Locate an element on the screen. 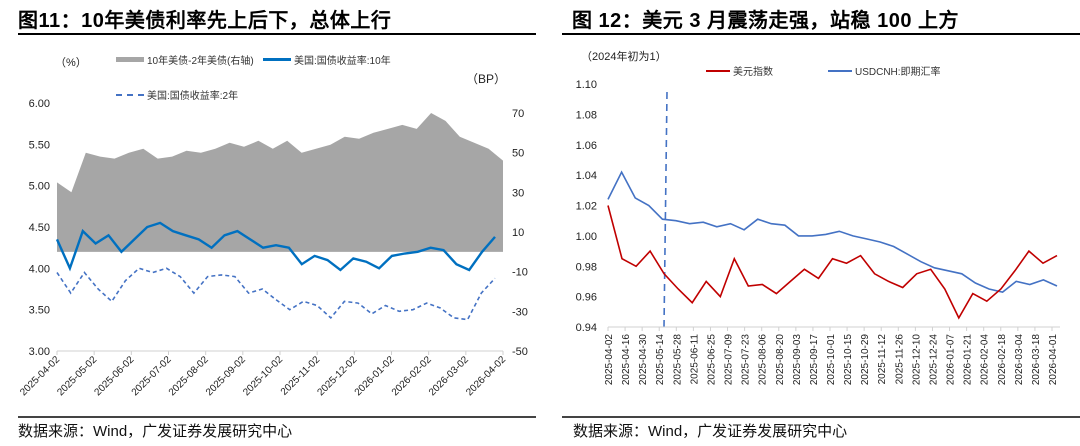  y-tick: 1.08 is located at coordinates (586, 115).